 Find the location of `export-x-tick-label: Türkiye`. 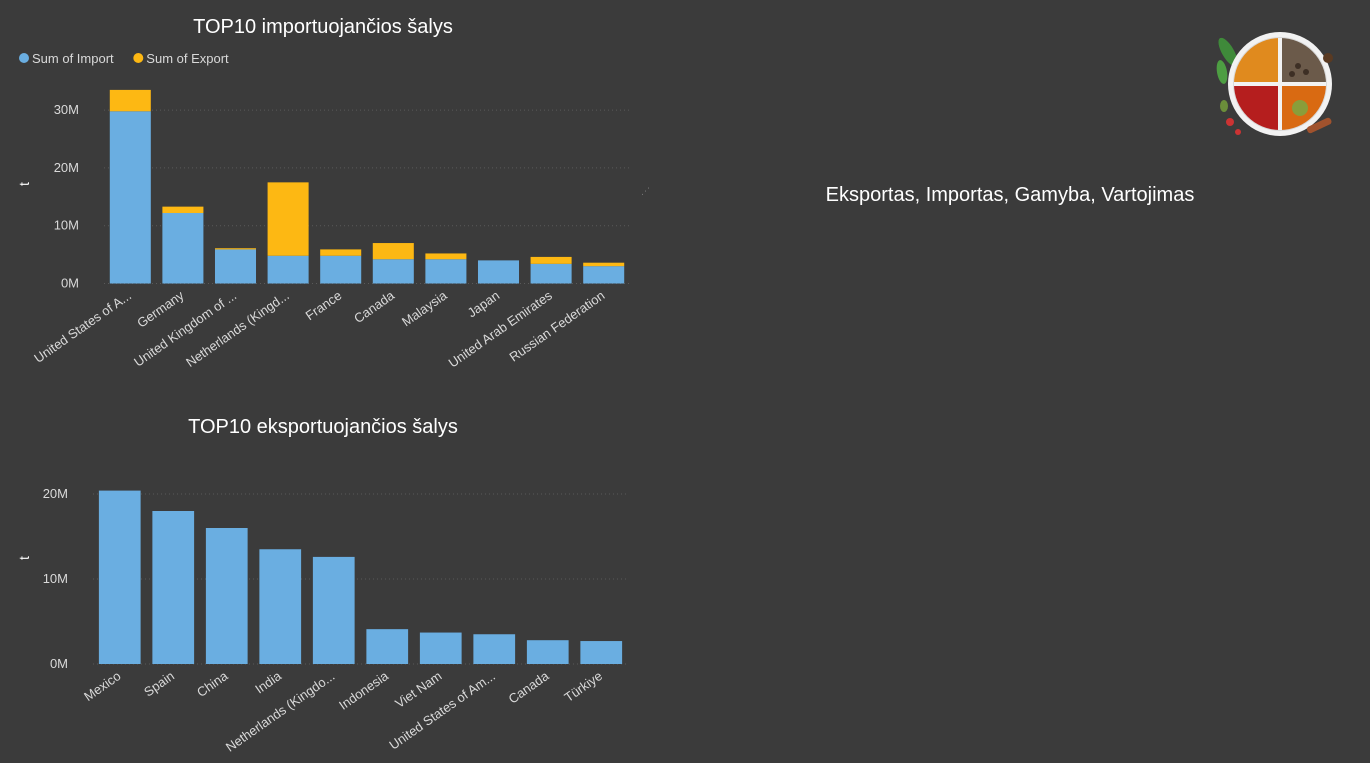

export-x-tick-label: Türkiye is located at coordinates (583, 686).